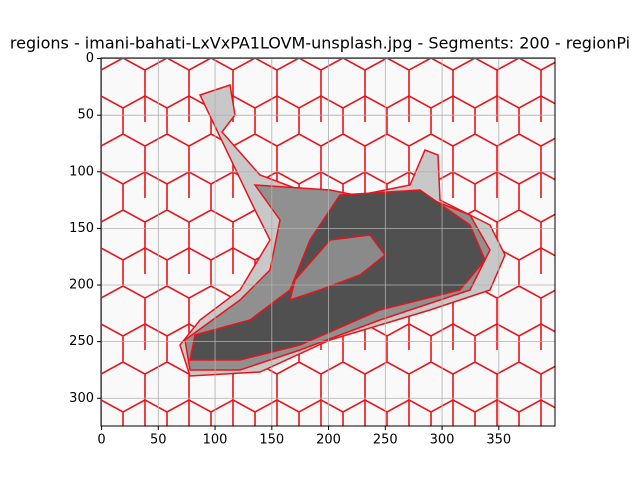  I want to click on y-tick-label: 50, so click(85, 115).